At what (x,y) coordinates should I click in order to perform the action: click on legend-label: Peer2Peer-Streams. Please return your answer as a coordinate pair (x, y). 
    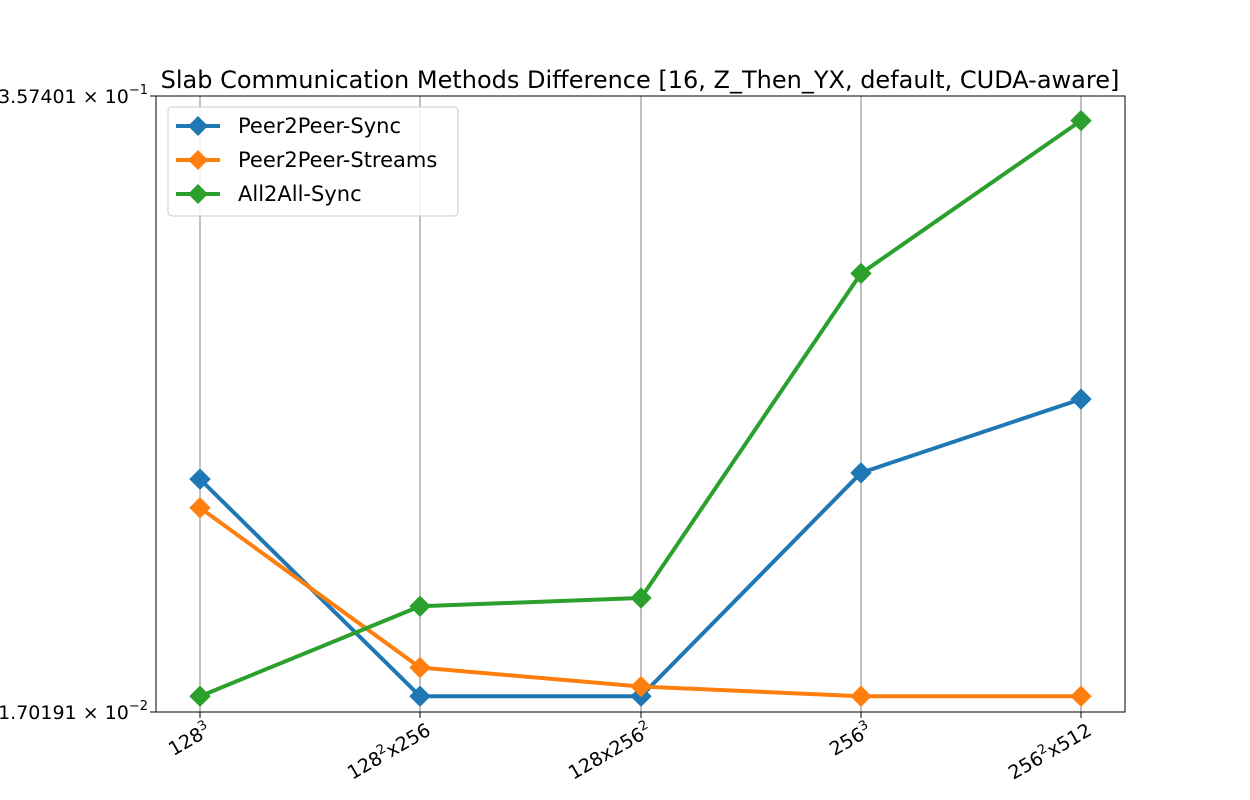
    Looking at the image, I should click on (337, 160).